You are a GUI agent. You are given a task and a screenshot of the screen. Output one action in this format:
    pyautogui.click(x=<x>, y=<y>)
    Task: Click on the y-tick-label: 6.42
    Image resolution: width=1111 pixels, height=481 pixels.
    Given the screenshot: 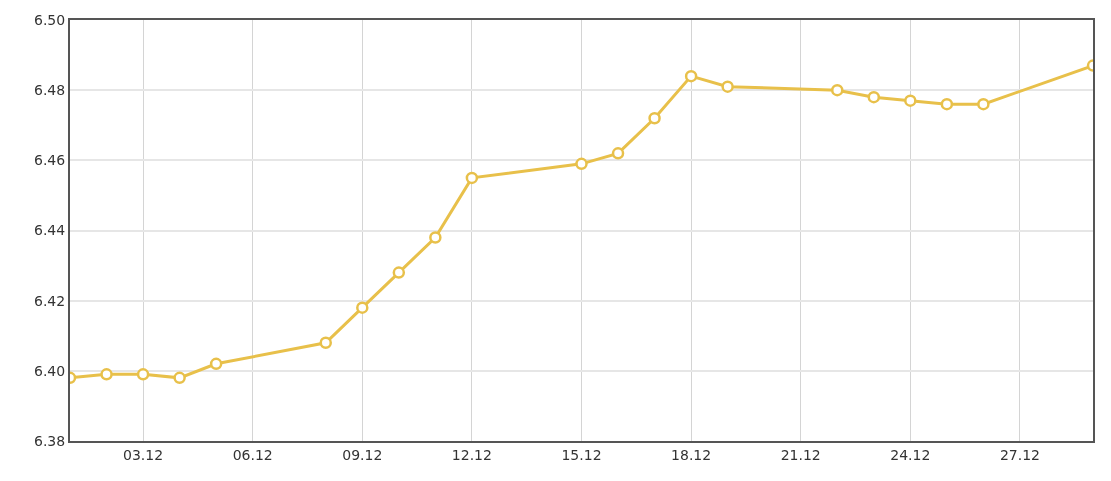 What is the action you would take?
    pyautogui.click(x=50, y=300)
    